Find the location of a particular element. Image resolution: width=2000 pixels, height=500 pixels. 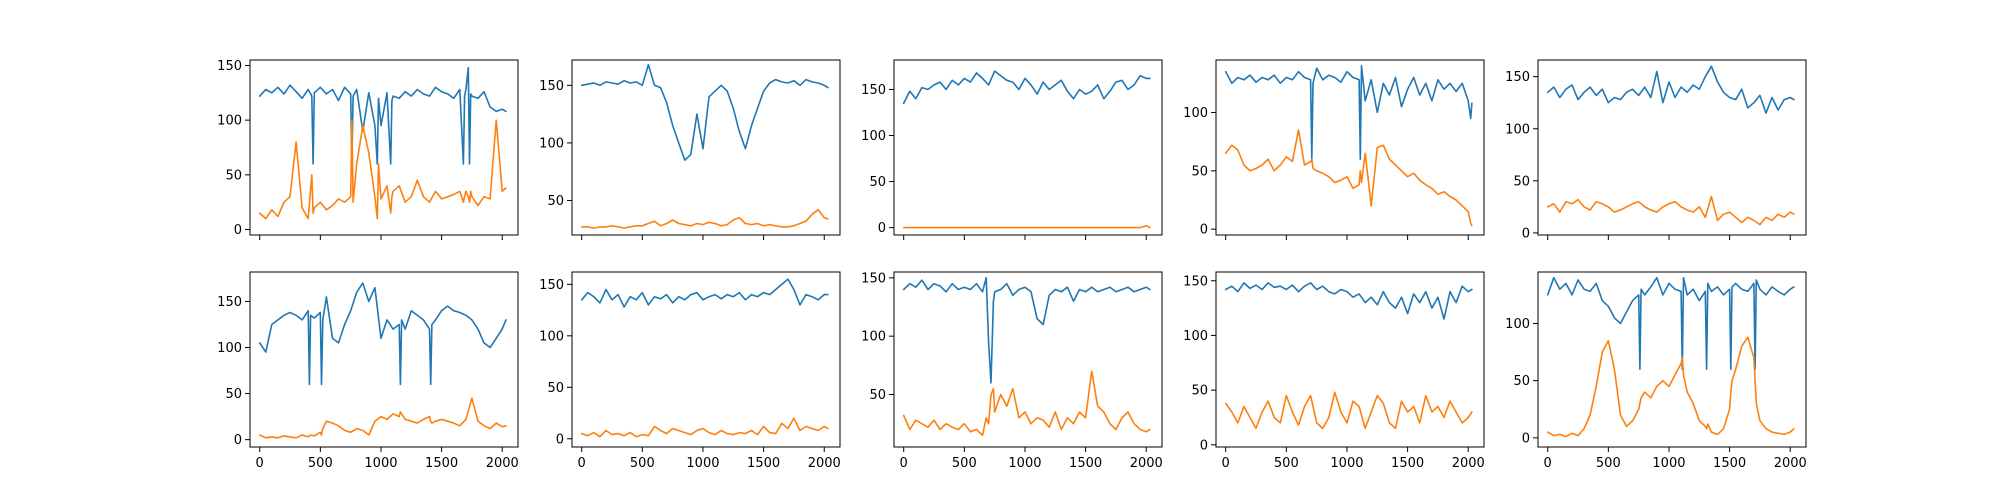

subplot-5: 0 50 100 150 is located at coordinates (1656, 150).